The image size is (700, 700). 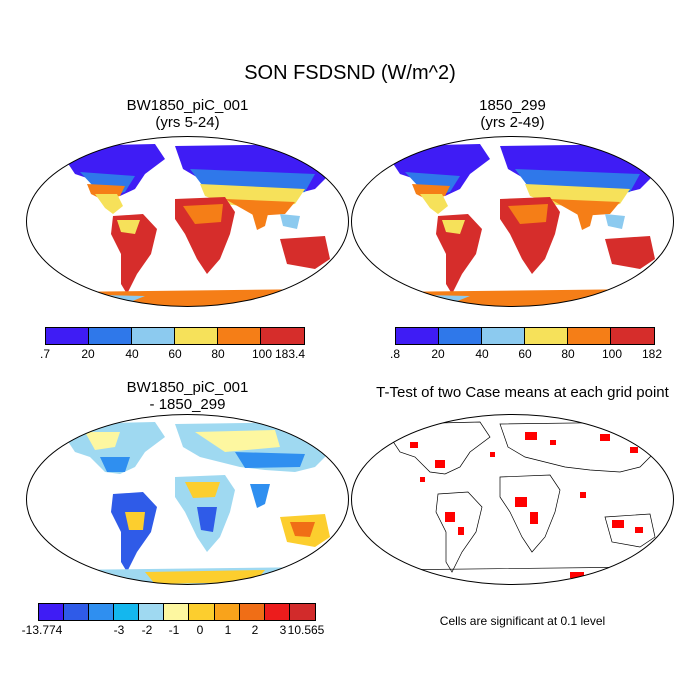 I want to click on colorbar-tick-label: 182, so click(x=652, y=354).